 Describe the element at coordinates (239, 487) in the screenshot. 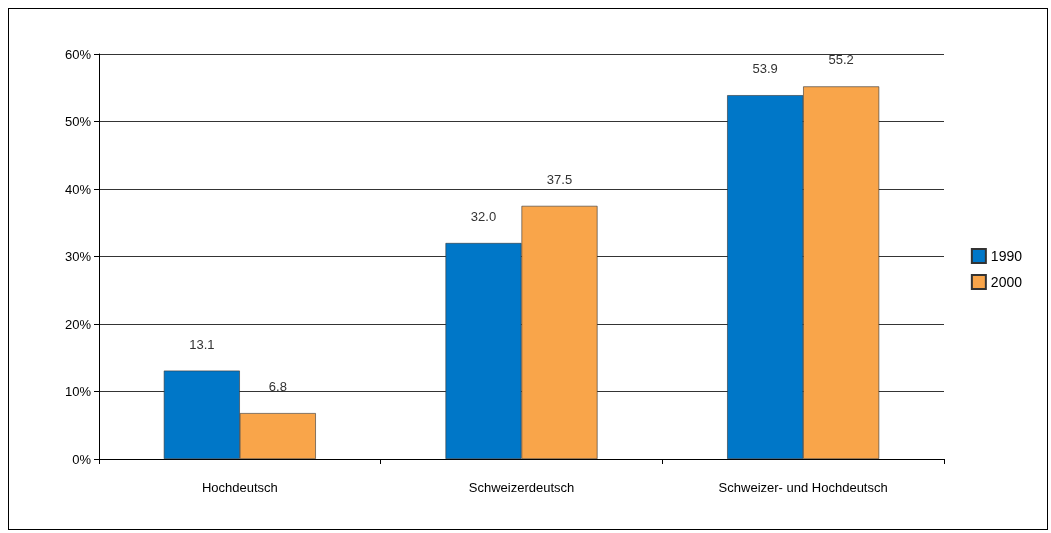

I see `x-tick-label: Hochdeutsch` at that location.